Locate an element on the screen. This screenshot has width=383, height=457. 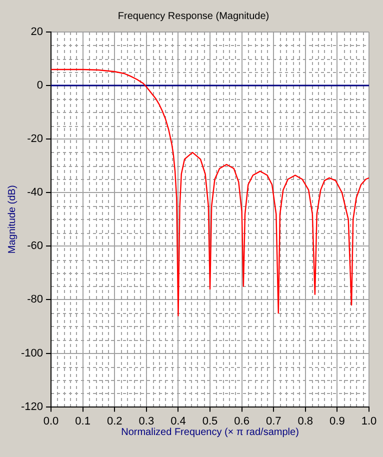
x-tick-label: 0.1 is located at coordinates (82, 421).